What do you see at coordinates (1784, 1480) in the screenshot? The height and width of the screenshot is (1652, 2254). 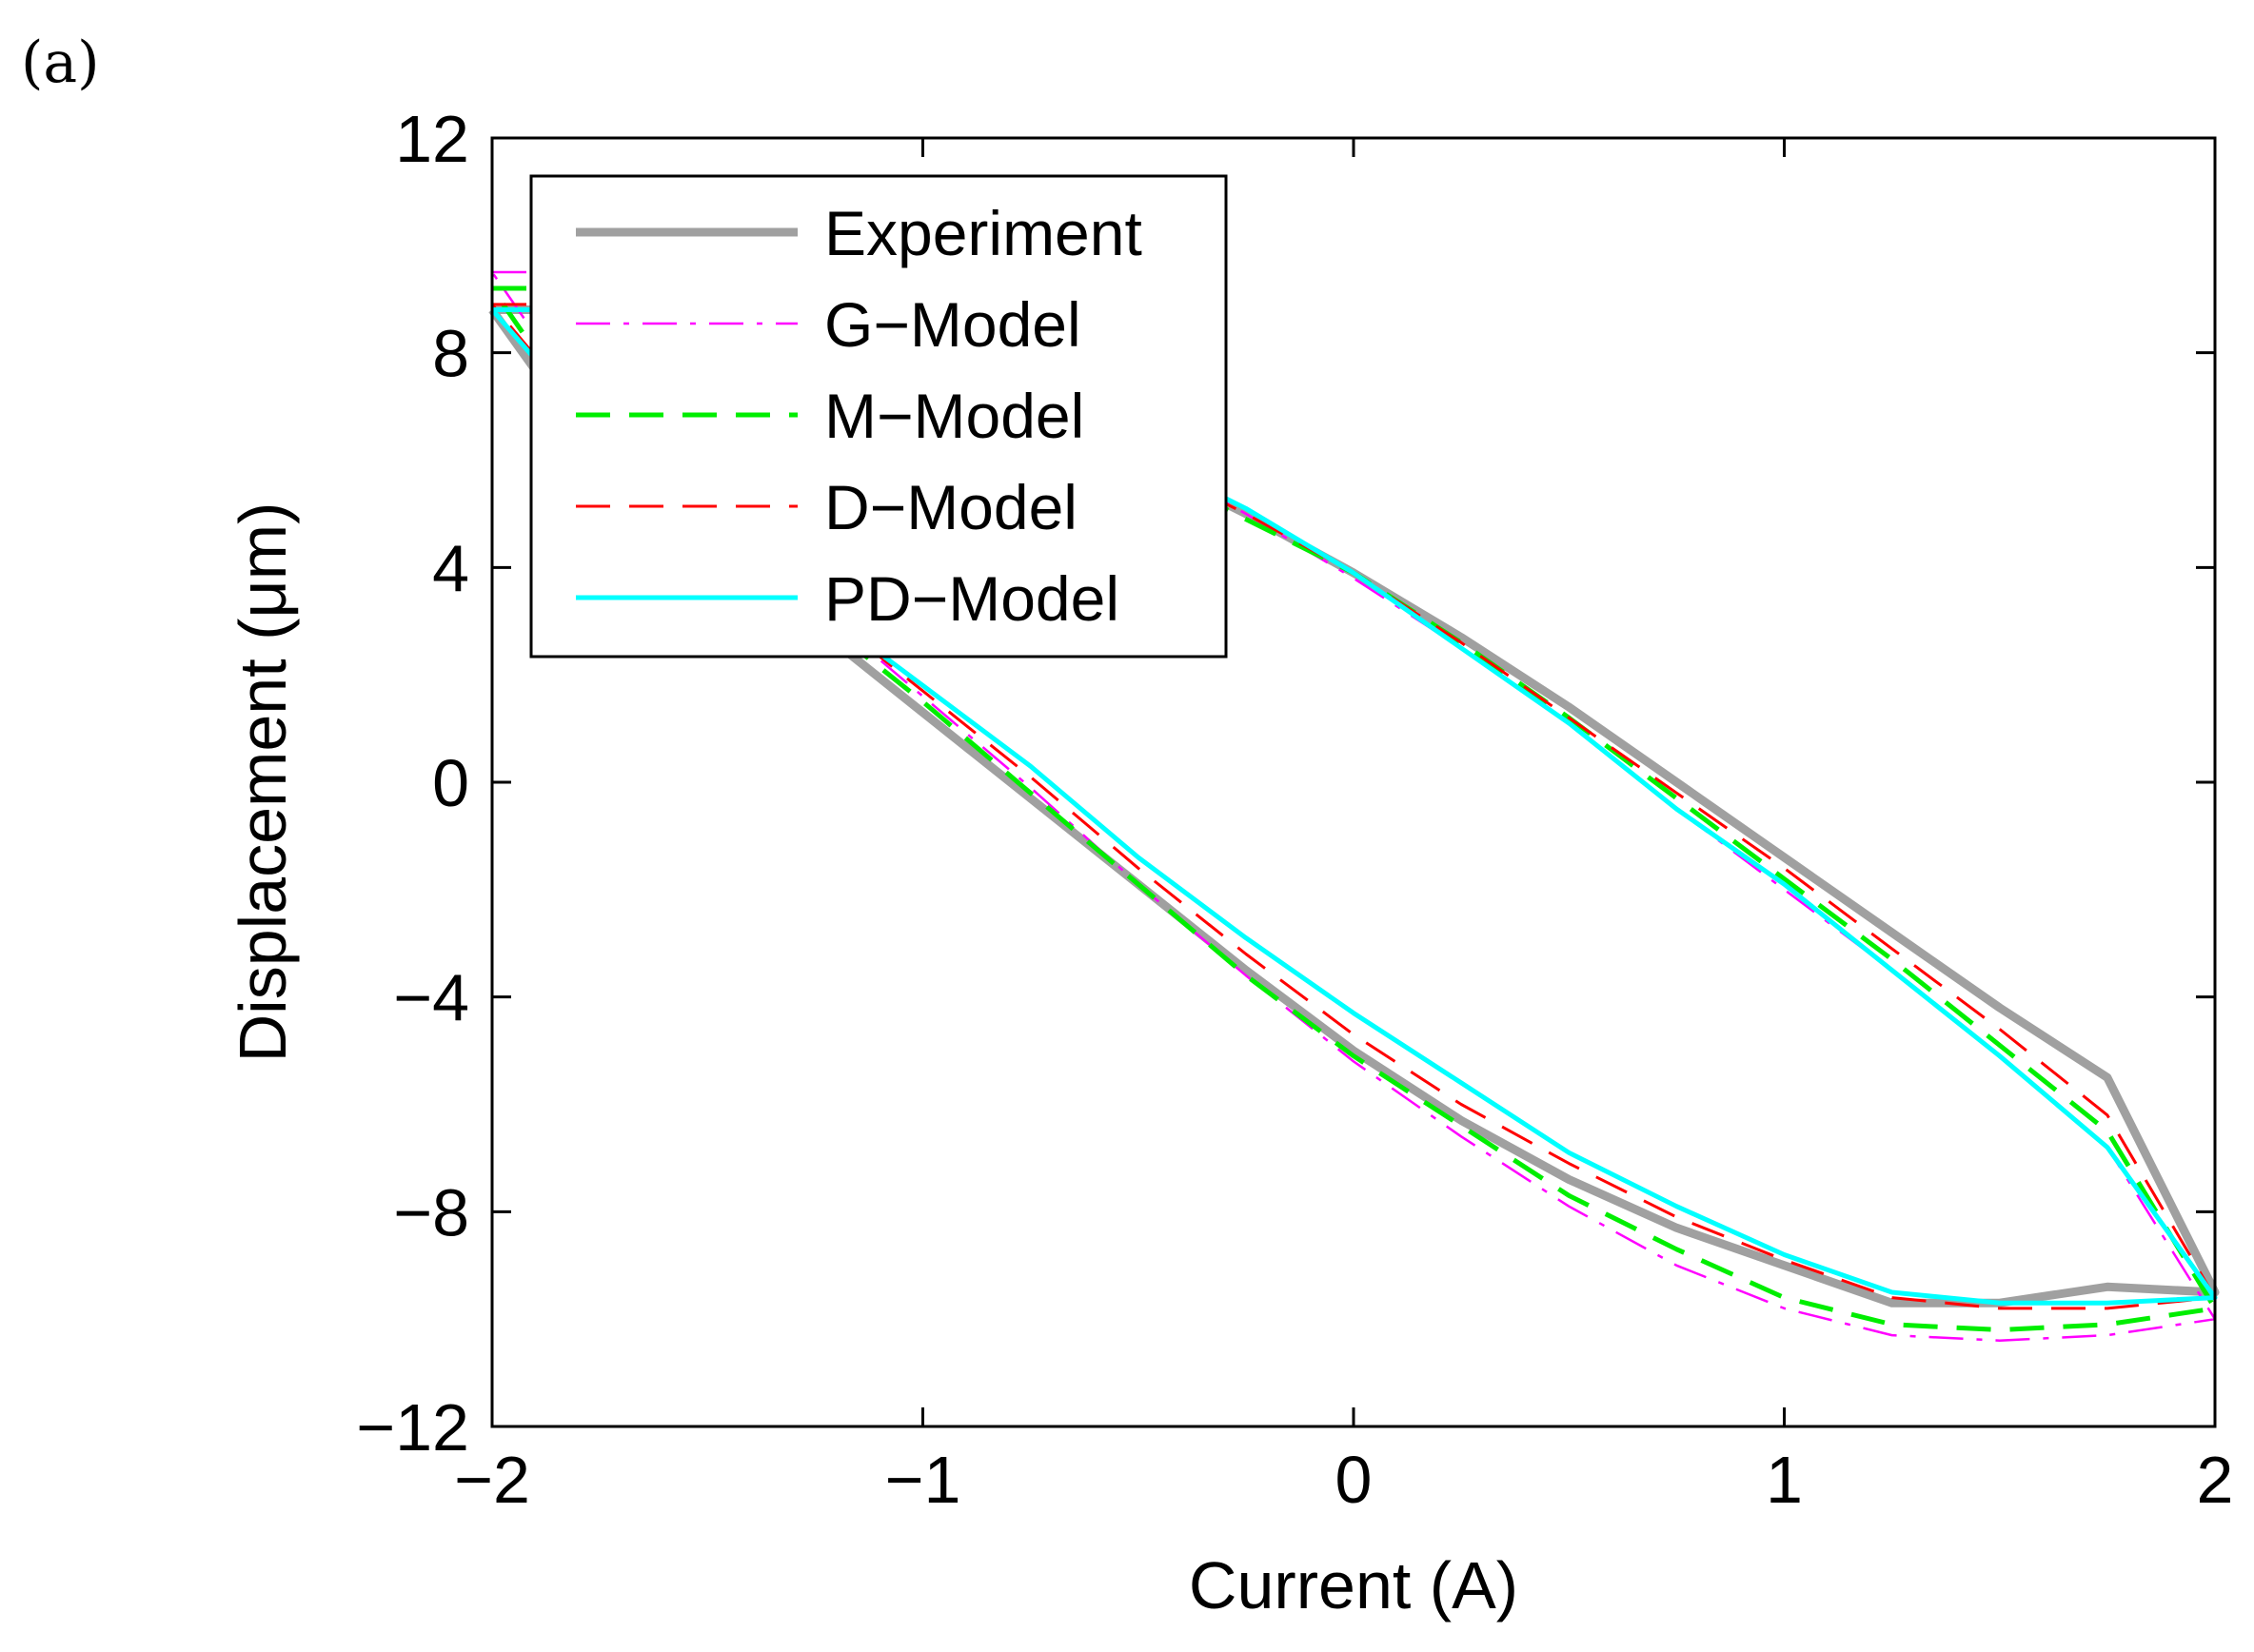 I see `x-tick-label: 1` at bounding box center [1784, 1480].